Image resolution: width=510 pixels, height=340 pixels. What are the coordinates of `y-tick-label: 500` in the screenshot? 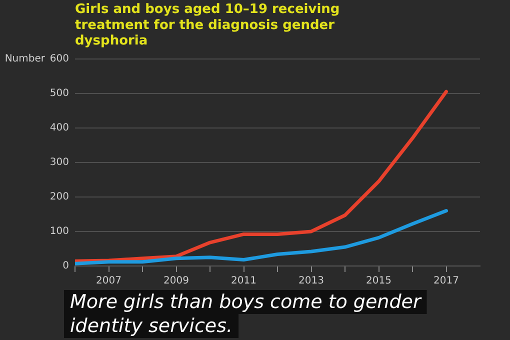 It's located at (59, 93).